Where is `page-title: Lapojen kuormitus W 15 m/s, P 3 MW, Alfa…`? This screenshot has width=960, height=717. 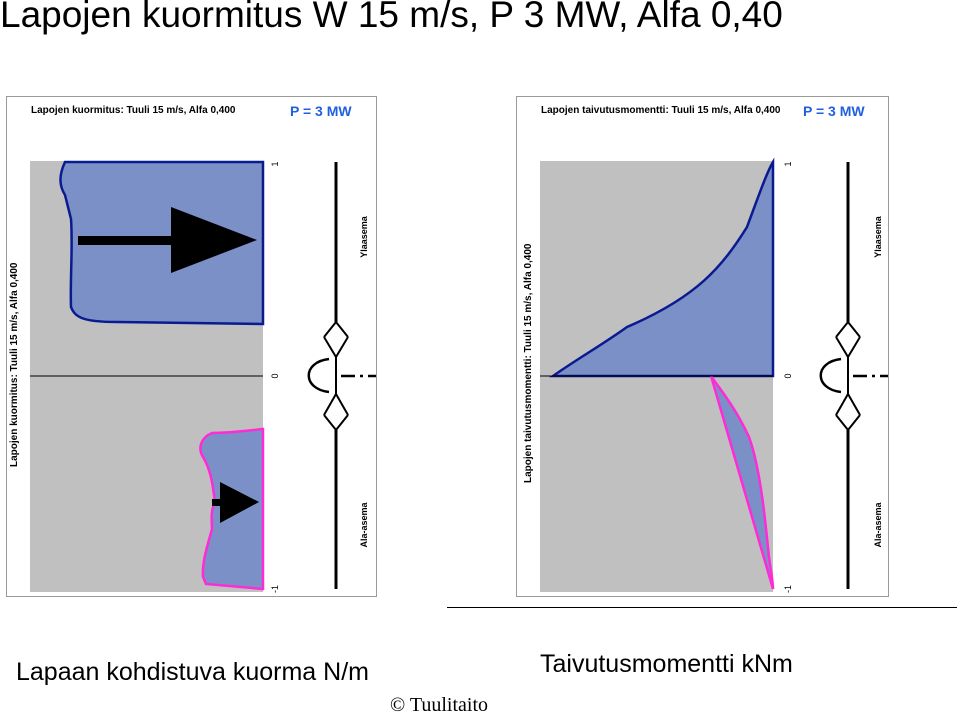
page-title: Lapojen kuormitus W 15 m/s, P 3 MW, Alfa… is located at coordinates (391, 17).